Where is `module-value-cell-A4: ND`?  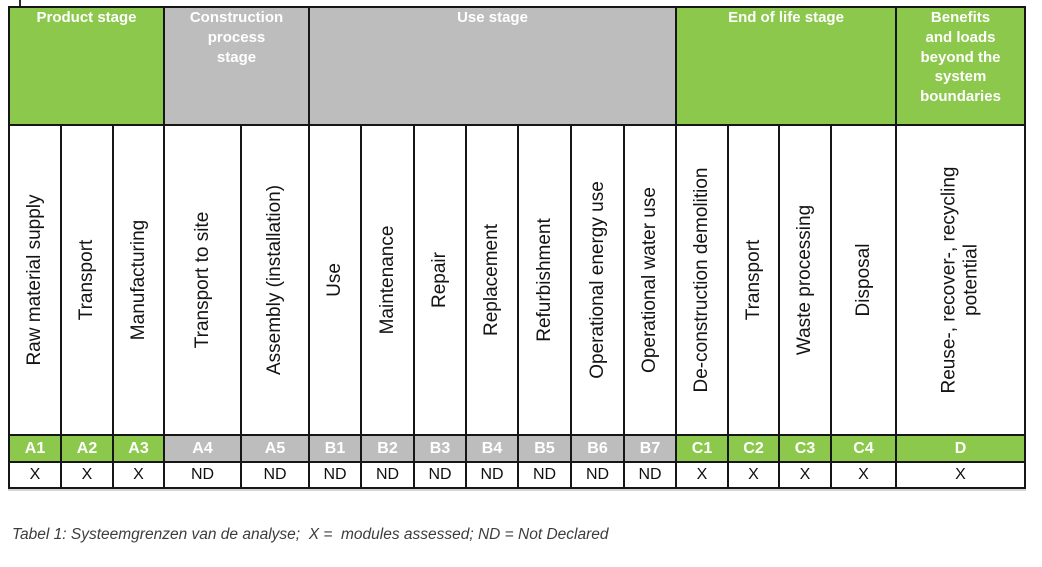 module-value-cell-A4: ND is located at coordinates (202, 475).